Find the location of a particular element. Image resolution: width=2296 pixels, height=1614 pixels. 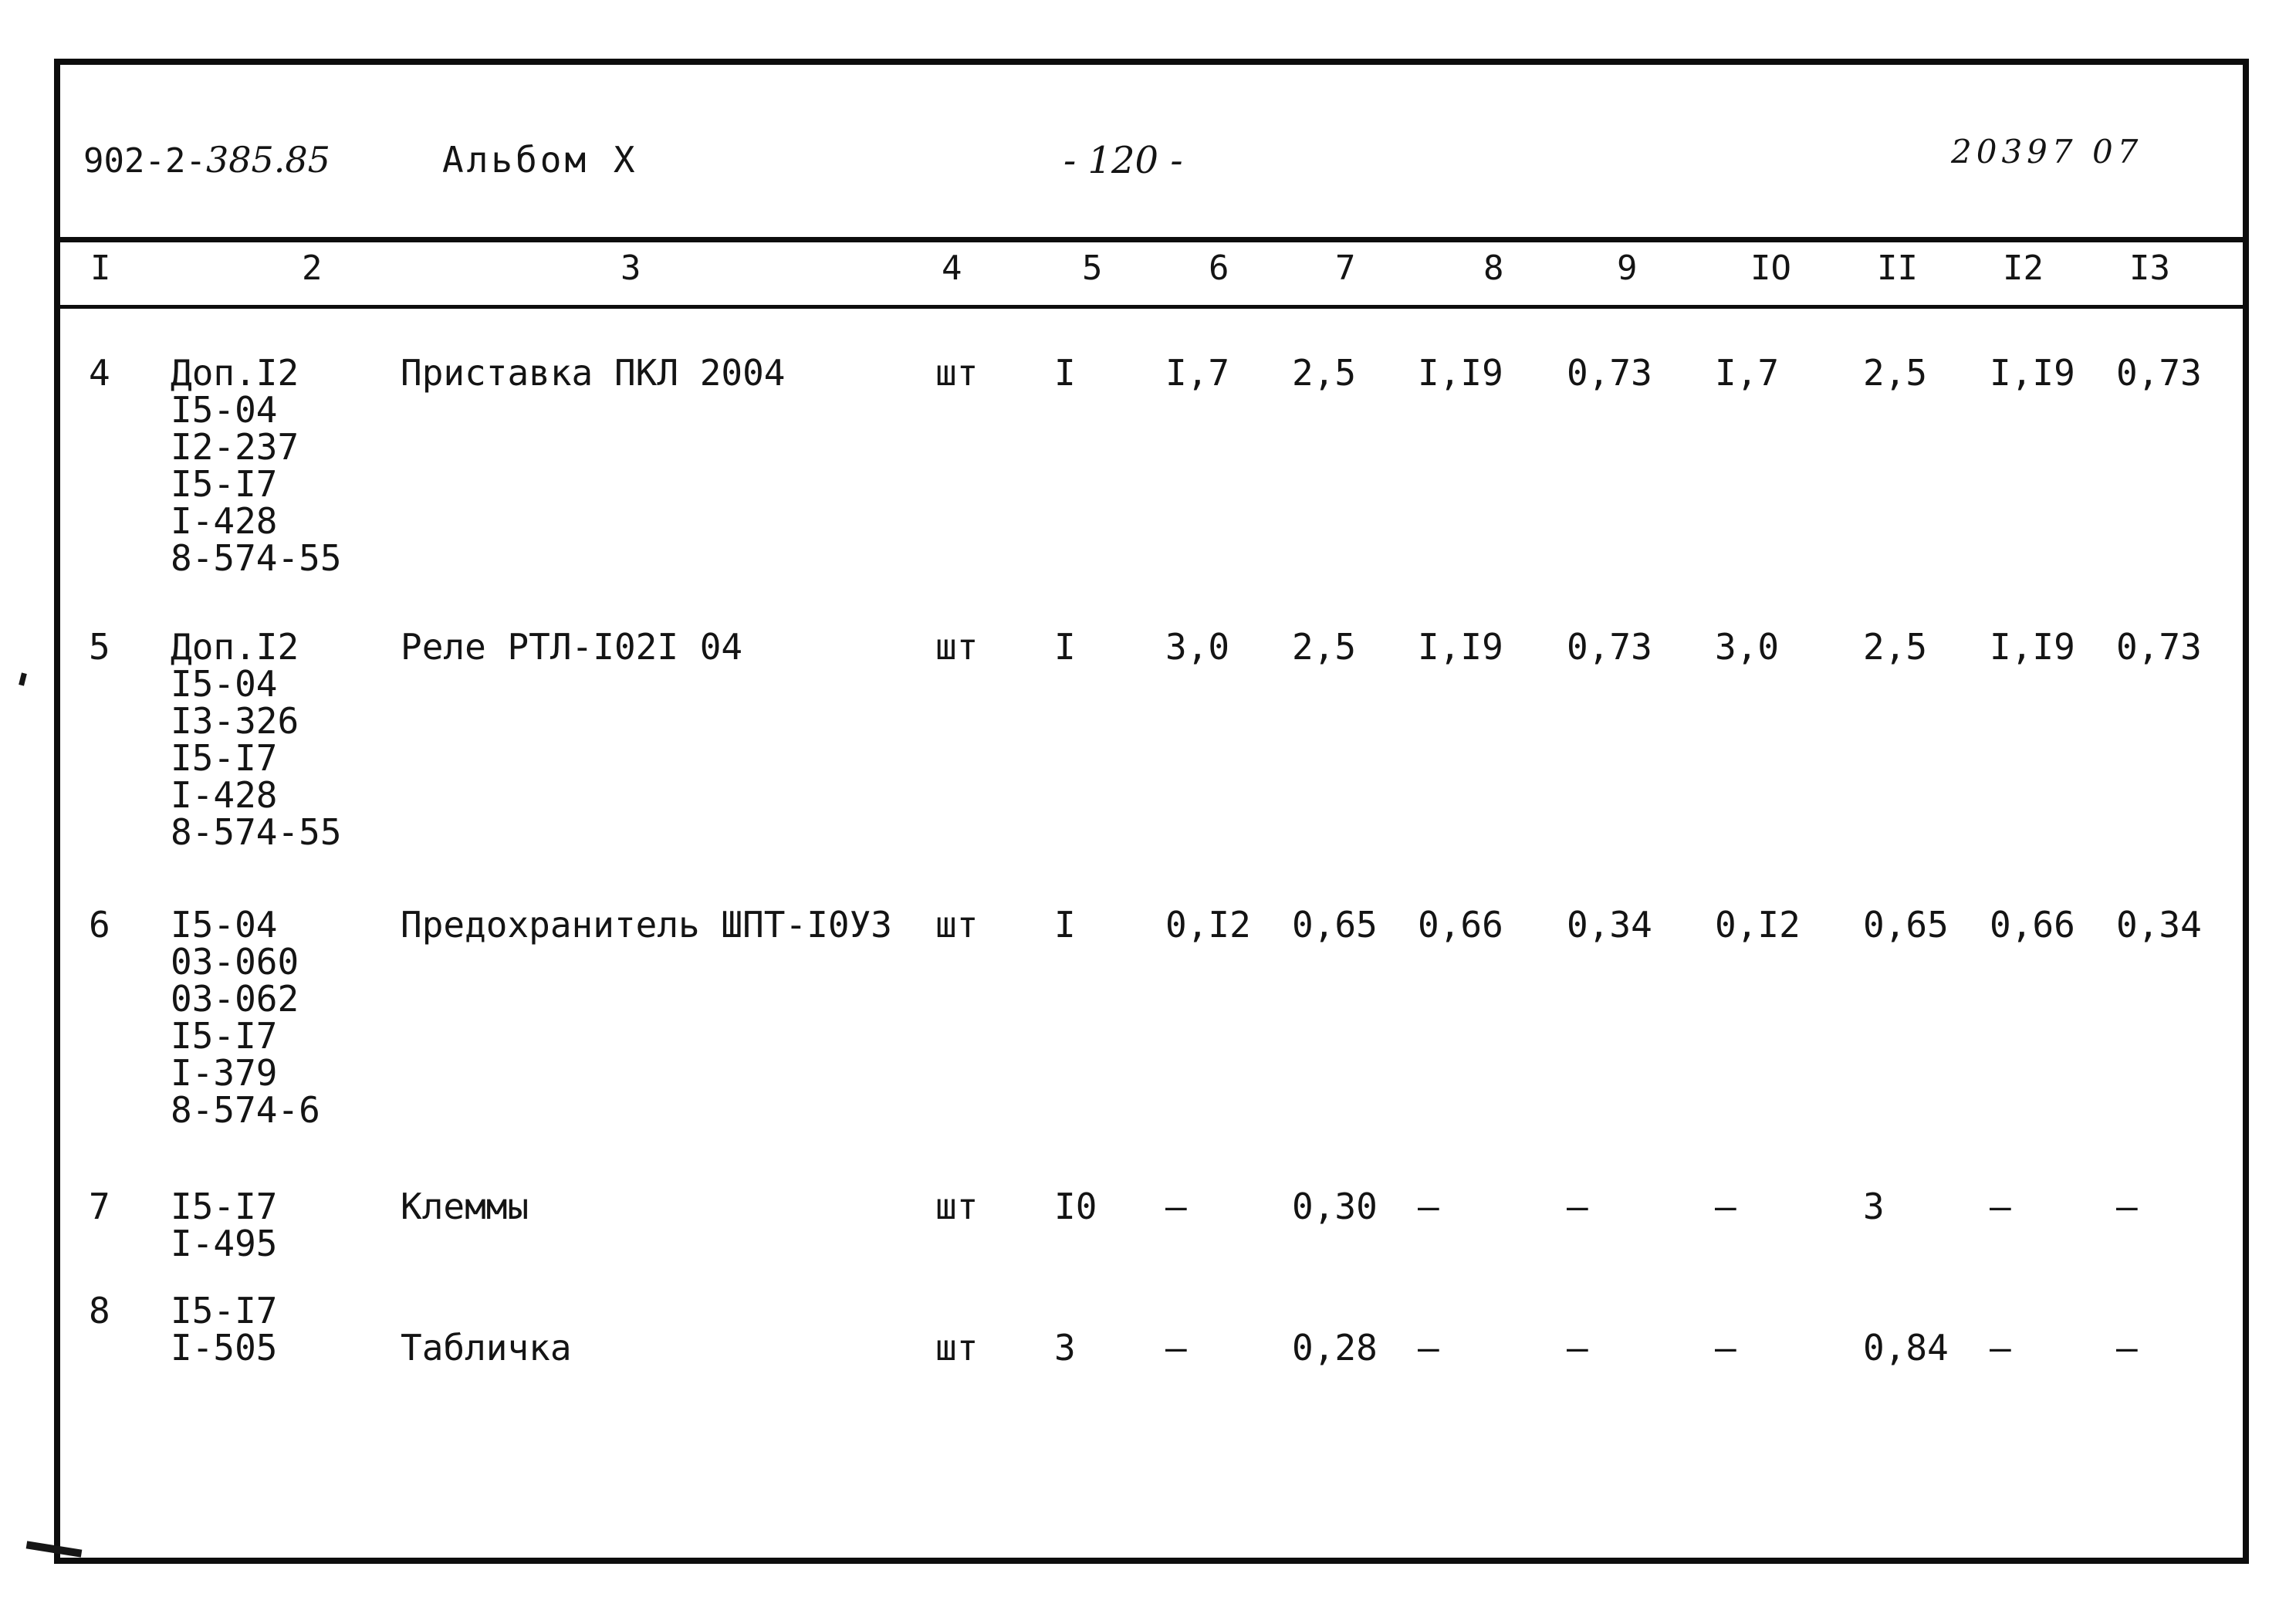

column-header: I3 is located at coordinates (2149, 268).